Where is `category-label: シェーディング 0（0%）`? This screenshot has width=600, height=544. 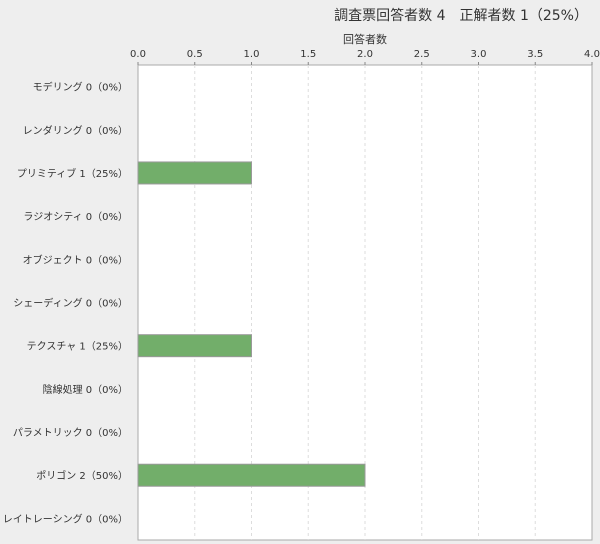
category-label: シェーディング 0（0%） is located at coordinates (70, 303).